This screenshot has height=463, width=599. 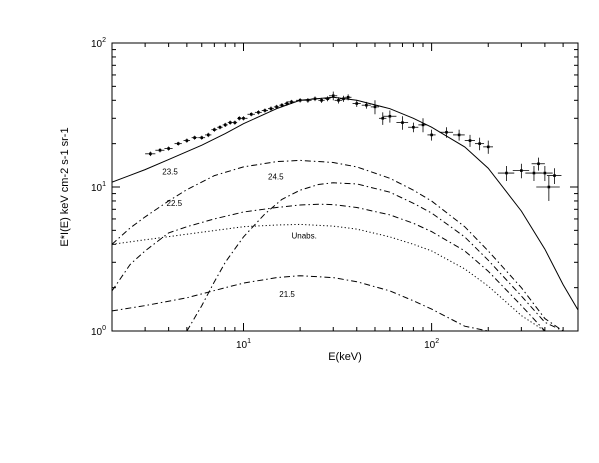 I want to click on curve-label: 22.5, so click(x=175, y=203).